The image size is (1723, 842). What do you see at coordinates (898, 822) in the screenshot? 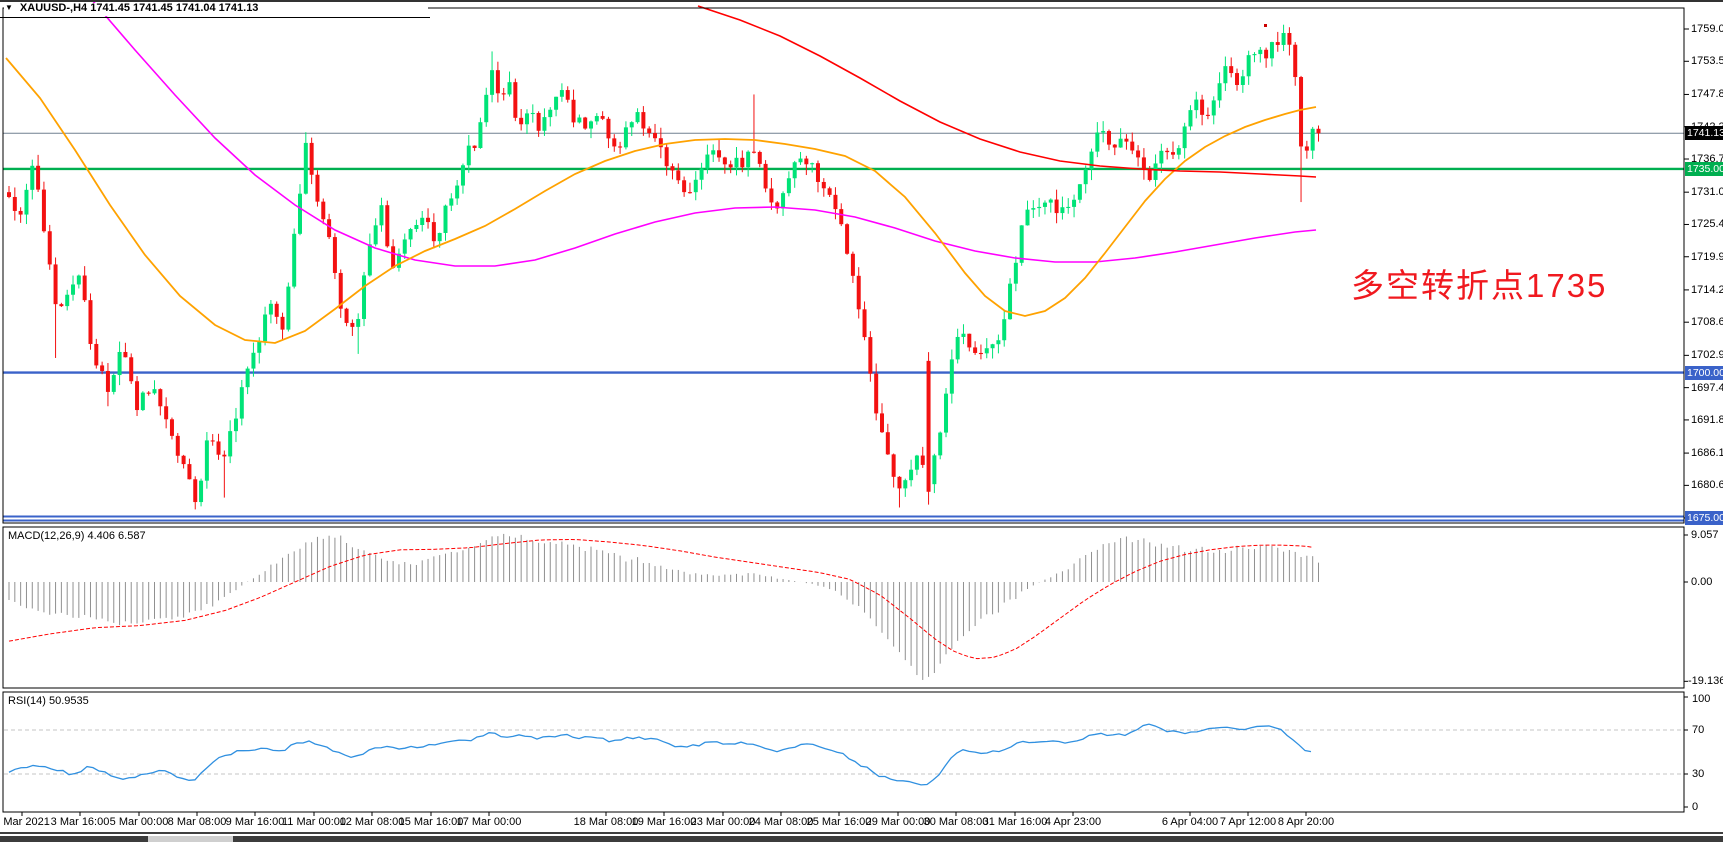
I see `time-axis-label: 29 Mar 00:00` at bounding box center [898, 822].